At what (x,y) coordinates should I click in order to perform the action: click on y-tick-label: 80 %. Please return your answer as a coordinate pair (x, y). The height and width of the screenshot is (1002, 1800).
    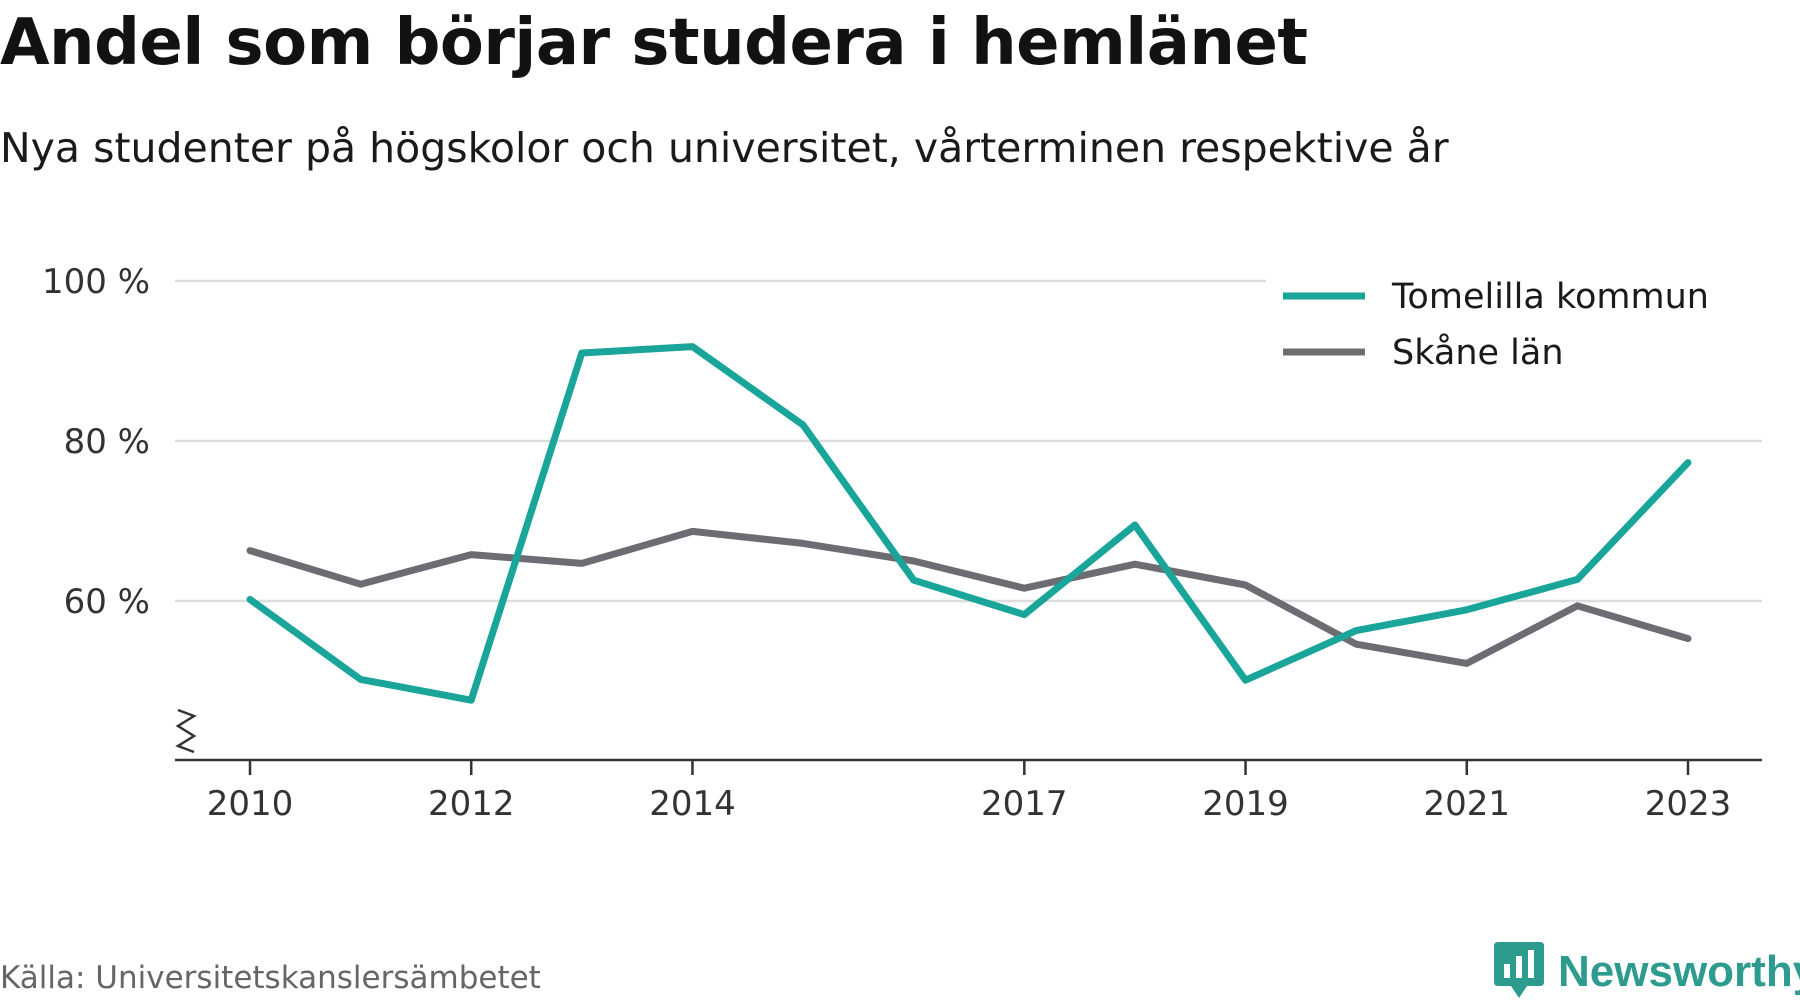
    Looking at the image, I should click on (107, 442).